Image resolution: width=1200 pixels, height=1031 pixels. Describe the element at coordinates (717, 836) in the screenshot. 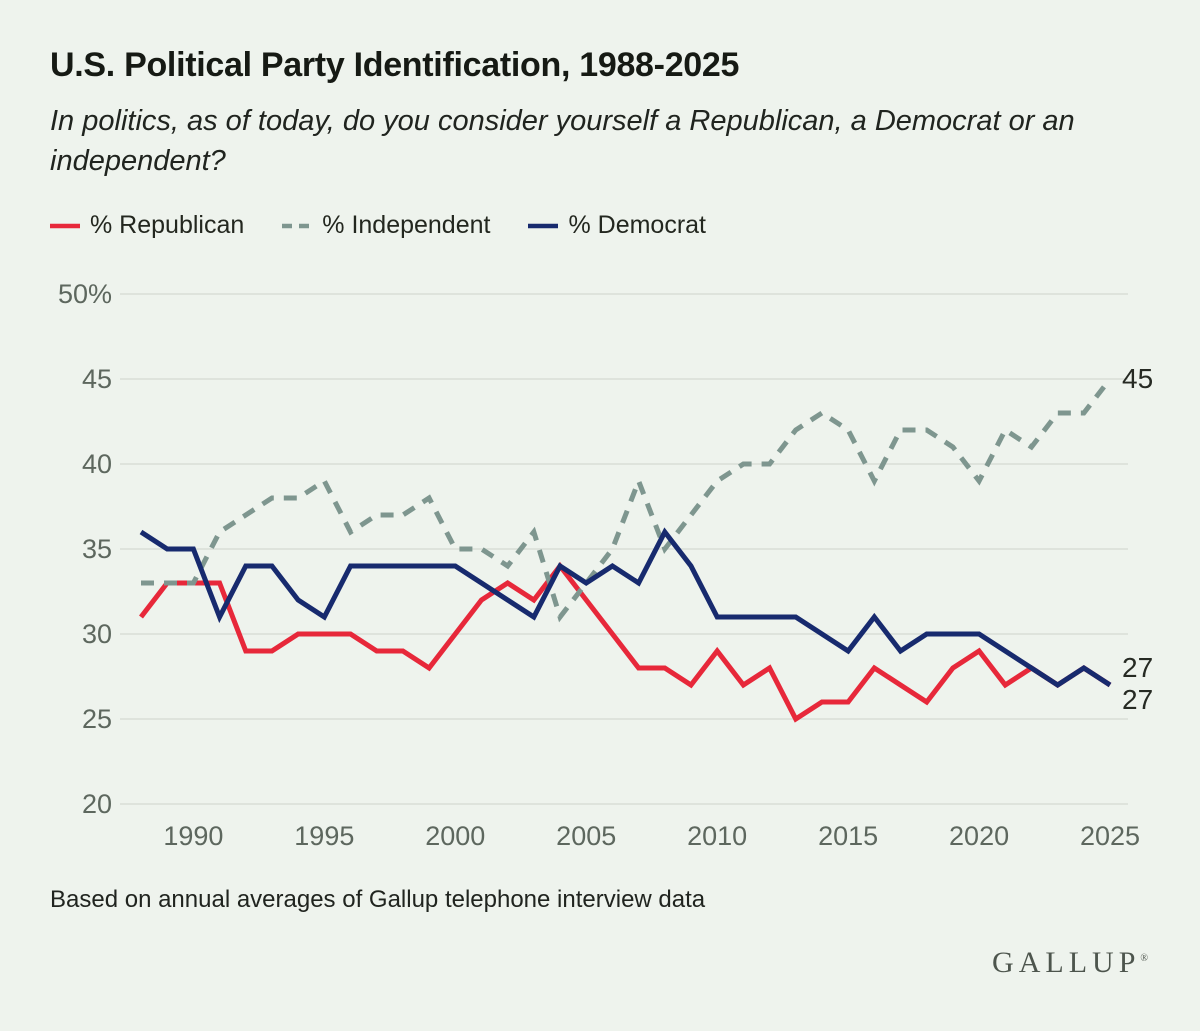

I see `x-axis-tick-2010: 2010` at that location.